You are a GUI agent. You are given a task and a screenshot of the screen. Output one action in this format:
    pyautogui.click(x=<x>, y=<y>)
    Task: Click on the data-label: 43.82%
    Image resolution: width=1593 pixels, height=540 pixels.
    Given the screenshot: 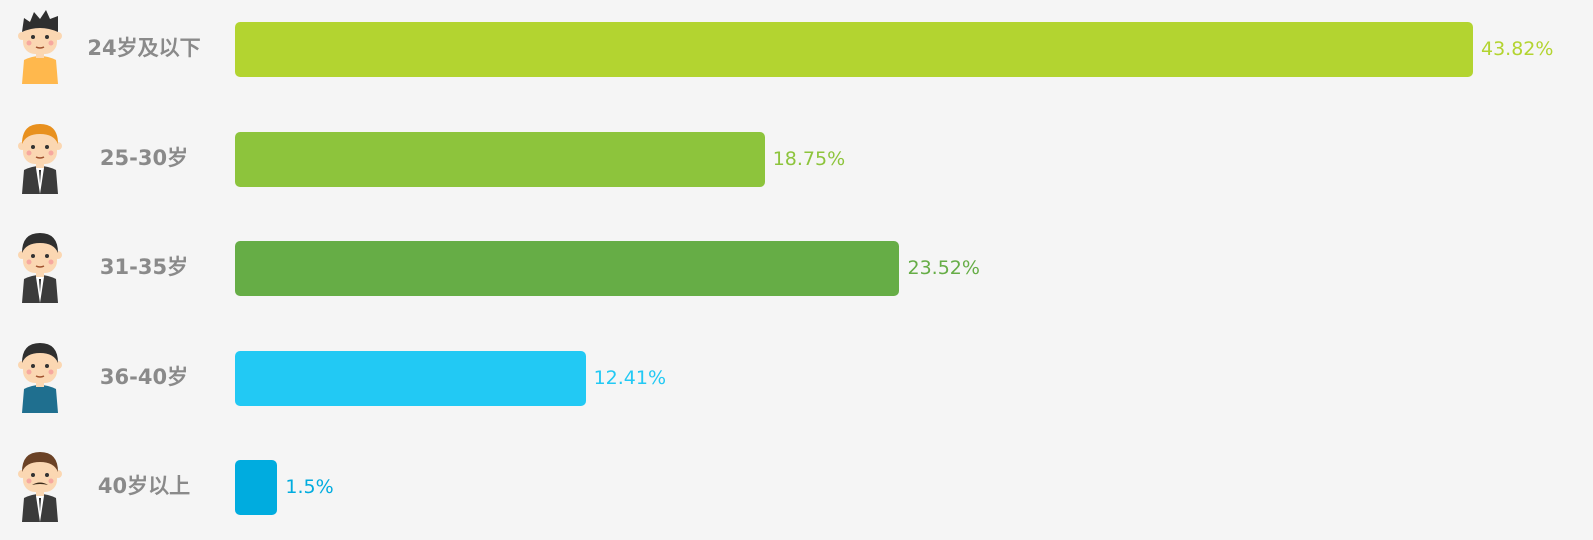 What is the action you would take?
    pyautogui.click(x=1517, y=49)
    